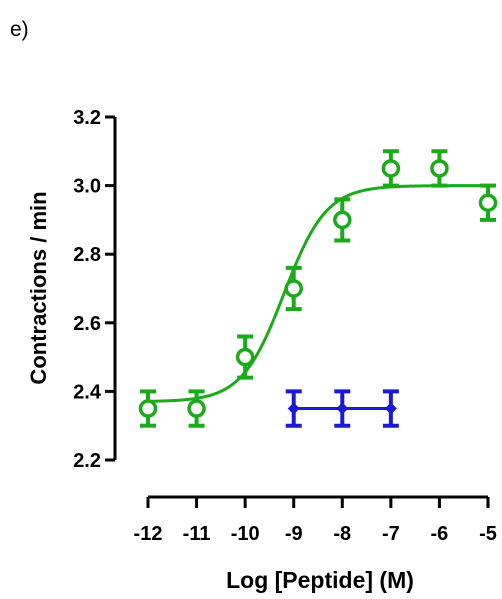  I want to click on x-tick-label: -10, so click(245, 534).